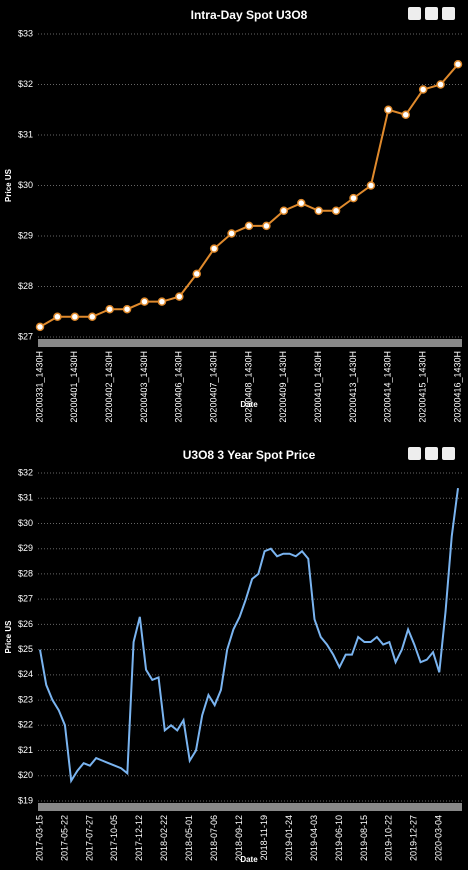  Describe the element at coordinates (25, 775) in the screenshot. I see `y-tick-label: $20` at that location.